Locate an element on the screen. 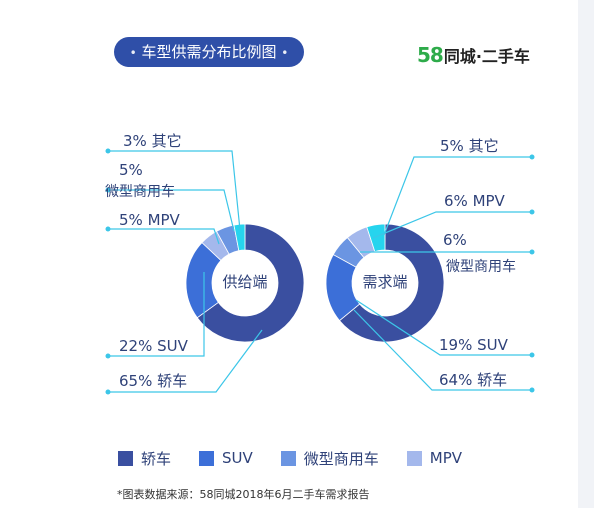 This screenshot has height=508, width=594. supply-dot-micro is located at coordinates (108, 190).